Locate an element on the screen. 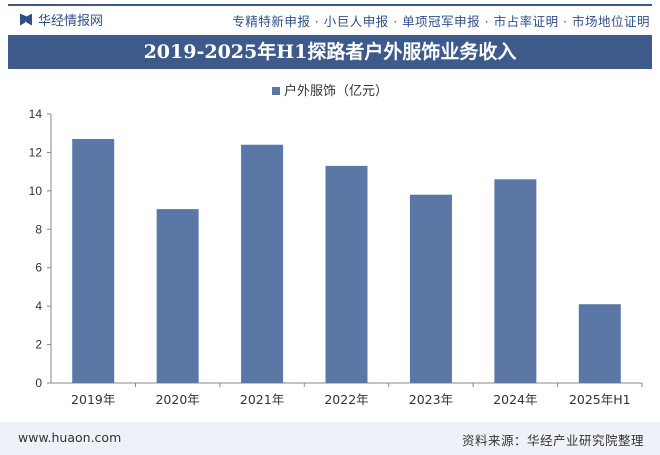  legend-swatch is located at coordinates (275, 91).